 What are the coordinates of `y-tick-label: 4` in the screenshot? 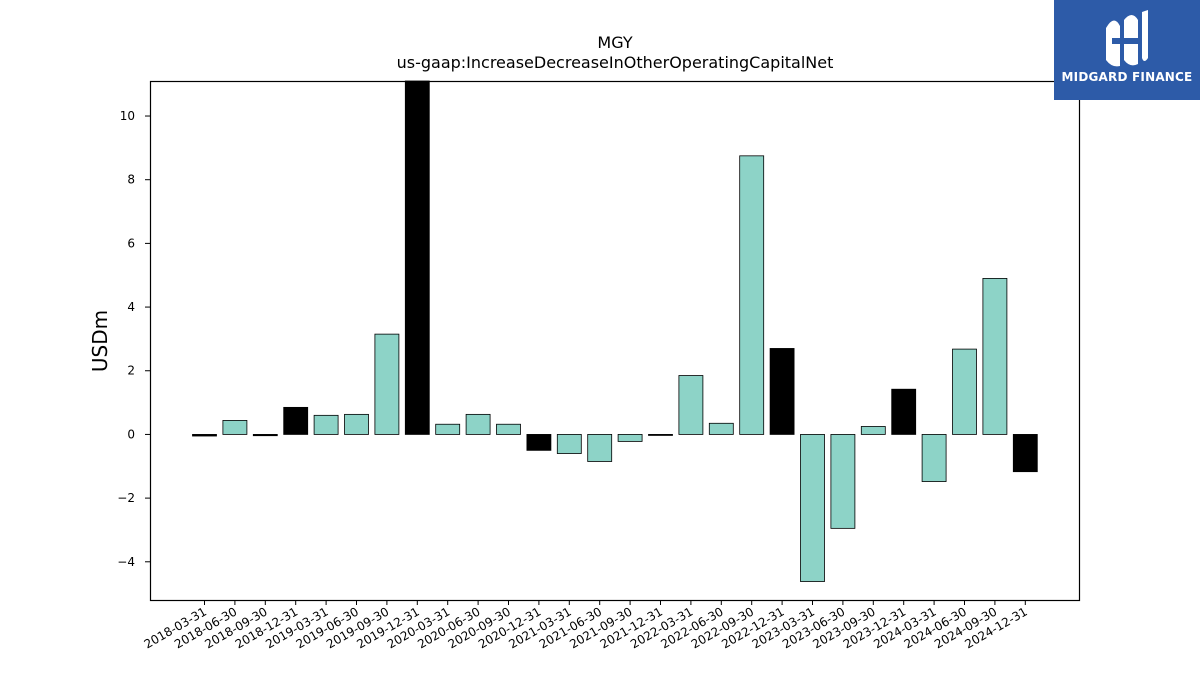 It's located at (131, 307).